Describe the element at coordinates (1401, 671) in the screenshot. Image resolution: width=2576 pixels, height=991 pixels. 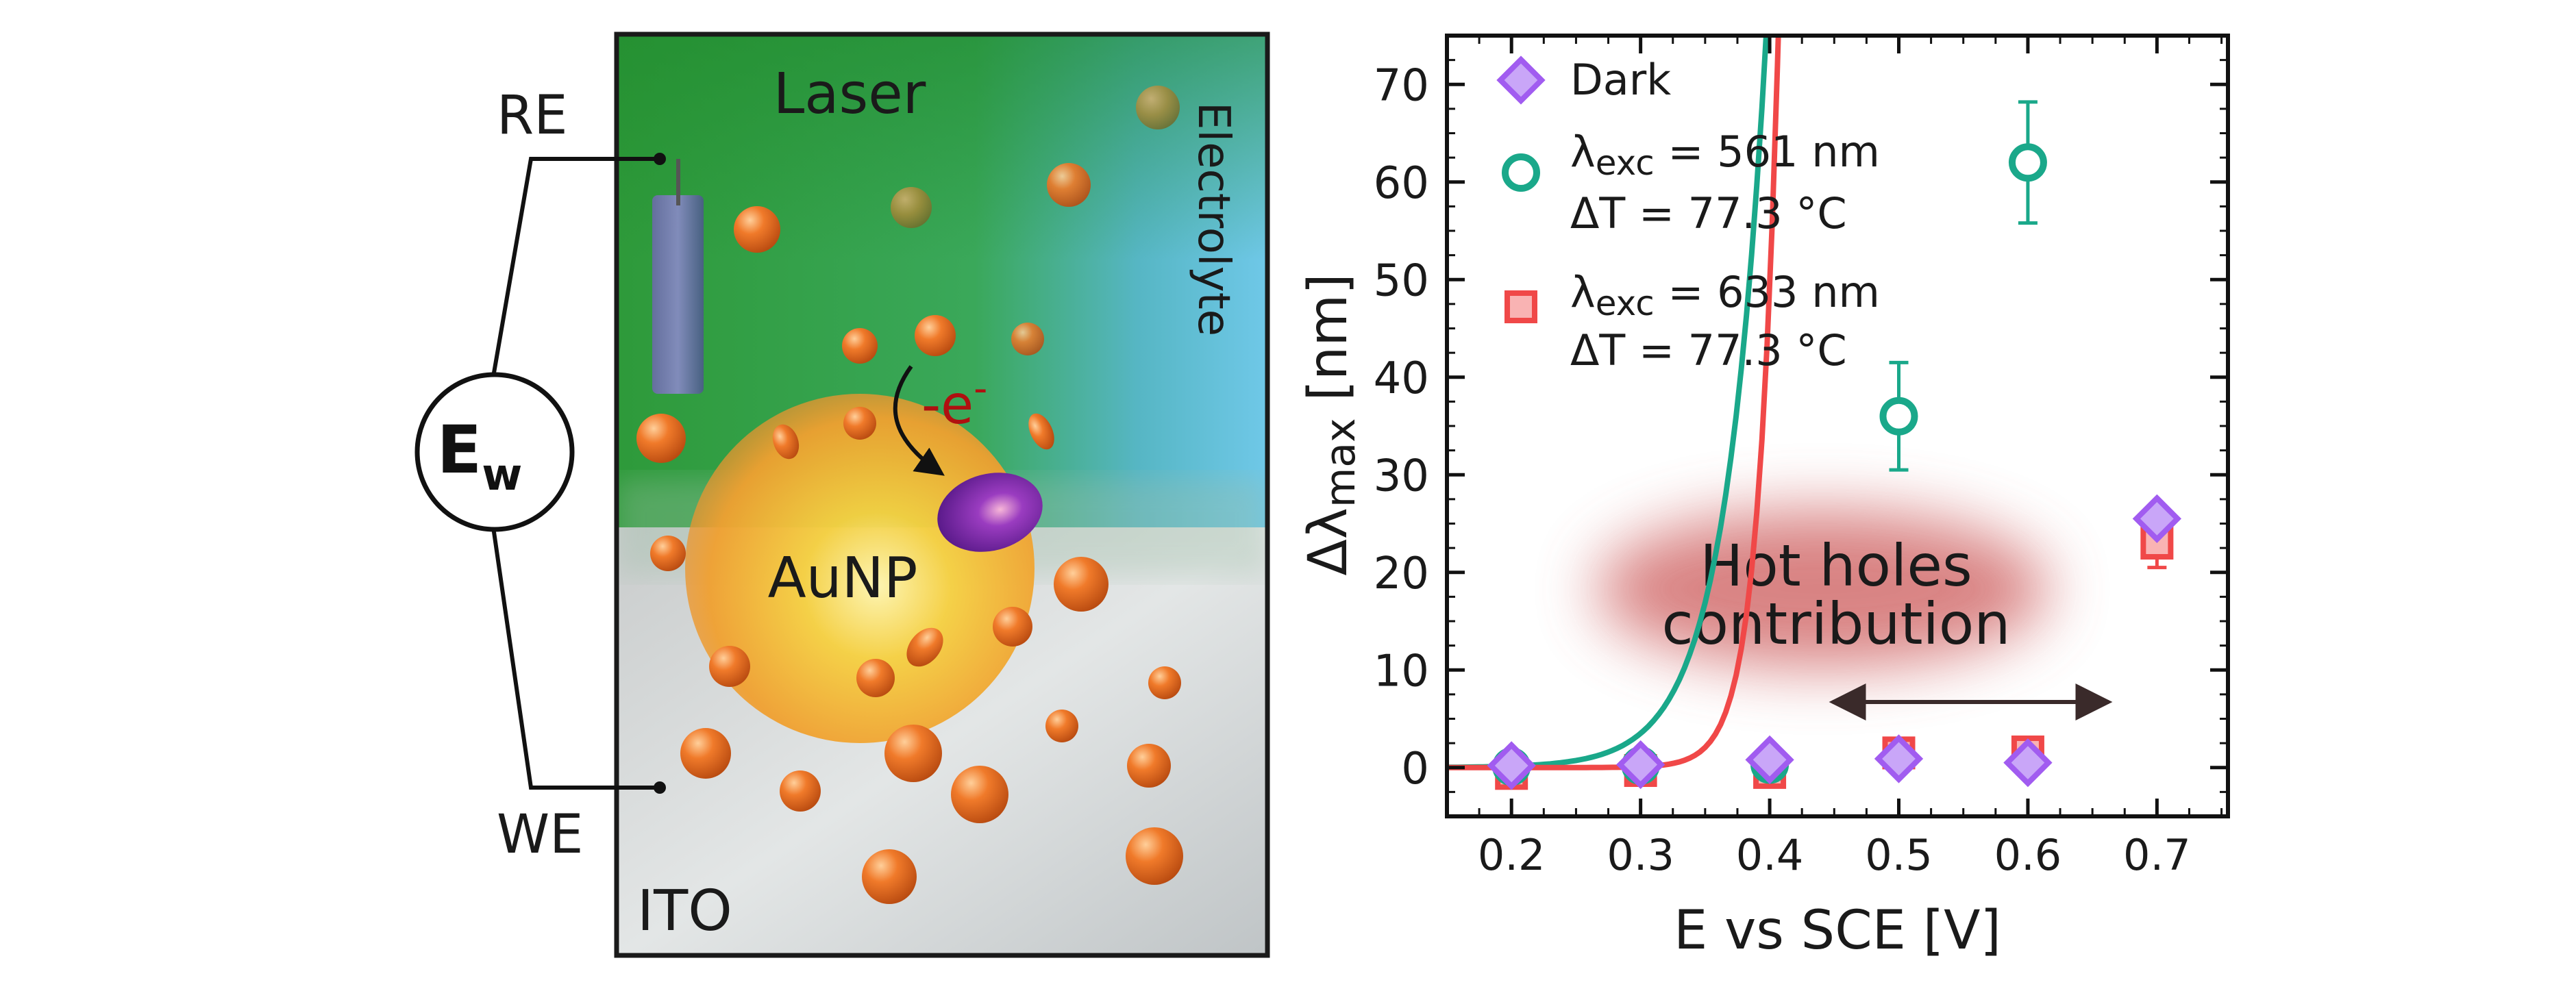
I see `y-tick-label: 10` at that location.